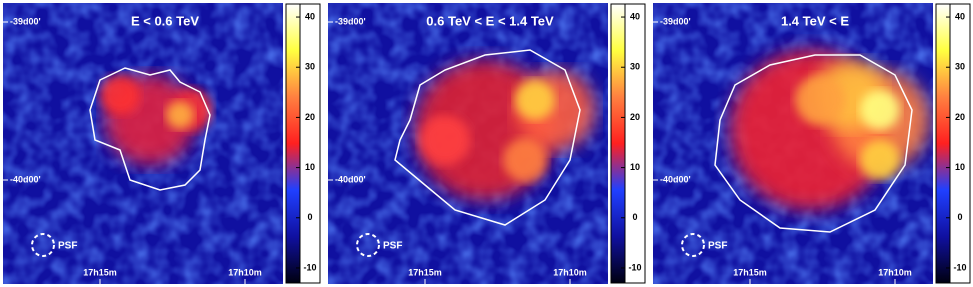 This screenshot has height=287, width=973. What do you see at coordinates (815, 20) in the screenshot?
I see `panel-title: 1.4 TeV < E` at bounding box center [815, 20].